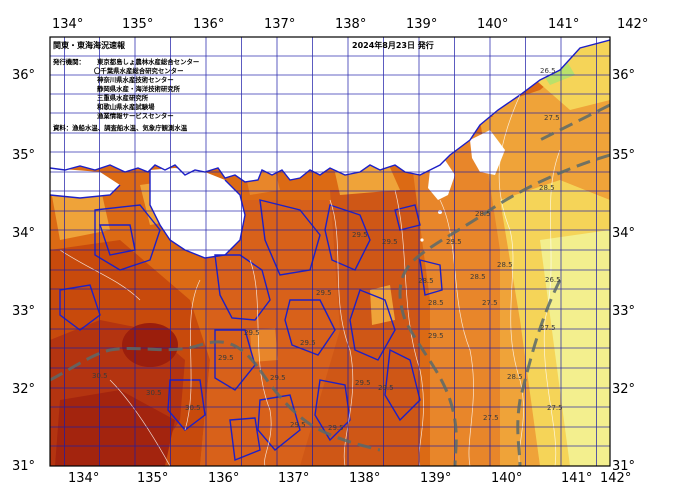 Image resolution: width=700 pixels, height=496 pixels. What do you see at coordinates (68, 61) in the screenshot?
I see `issuer-heading: 発行機関：` at bounding box center [68, 61].